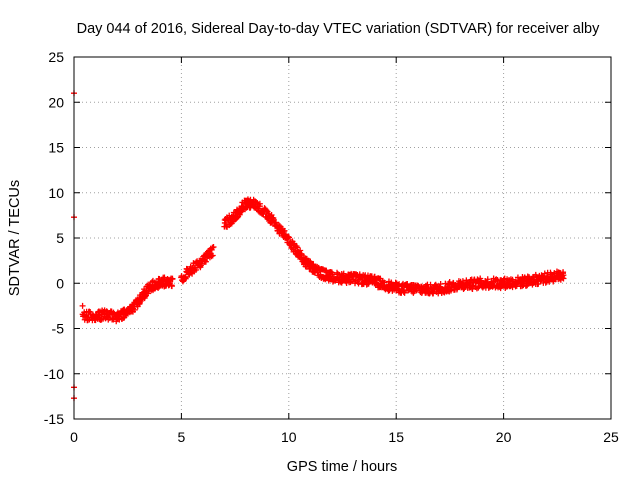  What do you see at coordinates (611, 437) in the screenshot?
I see `x-tick-label: 25` at bounding box center [611, 437].